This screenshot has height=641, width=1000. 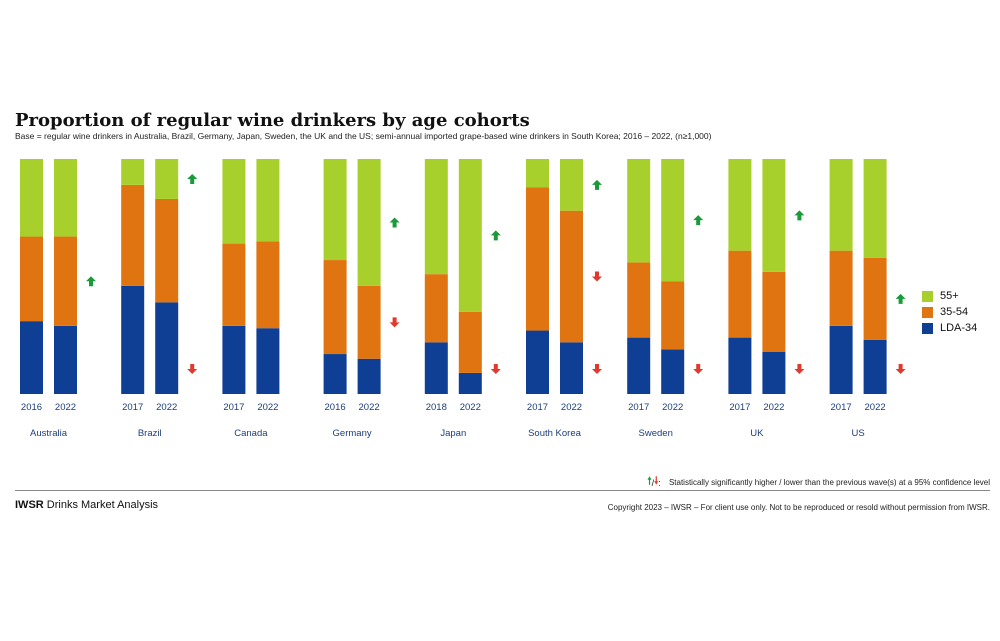 What do you see at coordinates (453, 433) in the screenshot?
I see `country-label: Japan` at bounding box center [453, 433].